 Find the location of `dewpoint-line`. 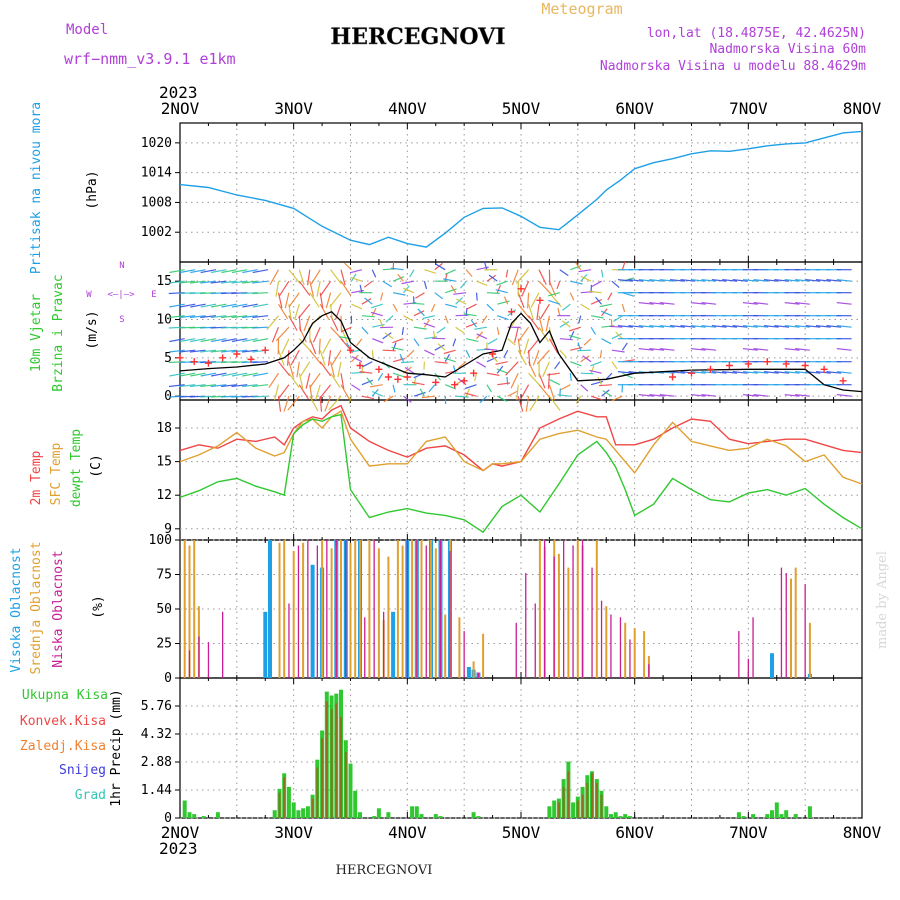

dewpoint-line is located at coordinates (521, 473).